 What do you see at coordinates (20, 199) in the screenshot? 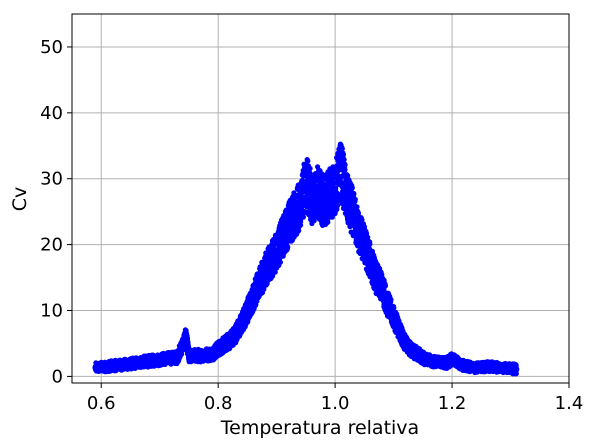
I see `y-axis-label: Cv` at bounding box center [20, 199].